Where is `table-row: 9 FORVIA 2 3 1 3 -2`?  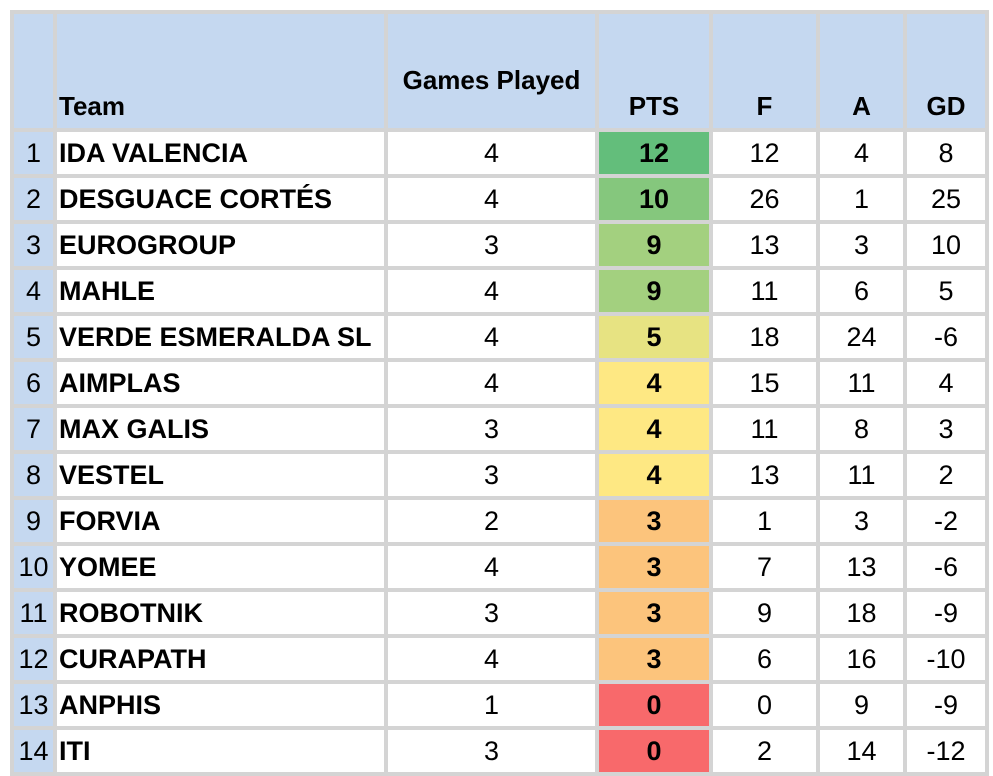 table-row: 9 FORVIA 2 3 1 3 -2 is located at coordinates (499, 521).